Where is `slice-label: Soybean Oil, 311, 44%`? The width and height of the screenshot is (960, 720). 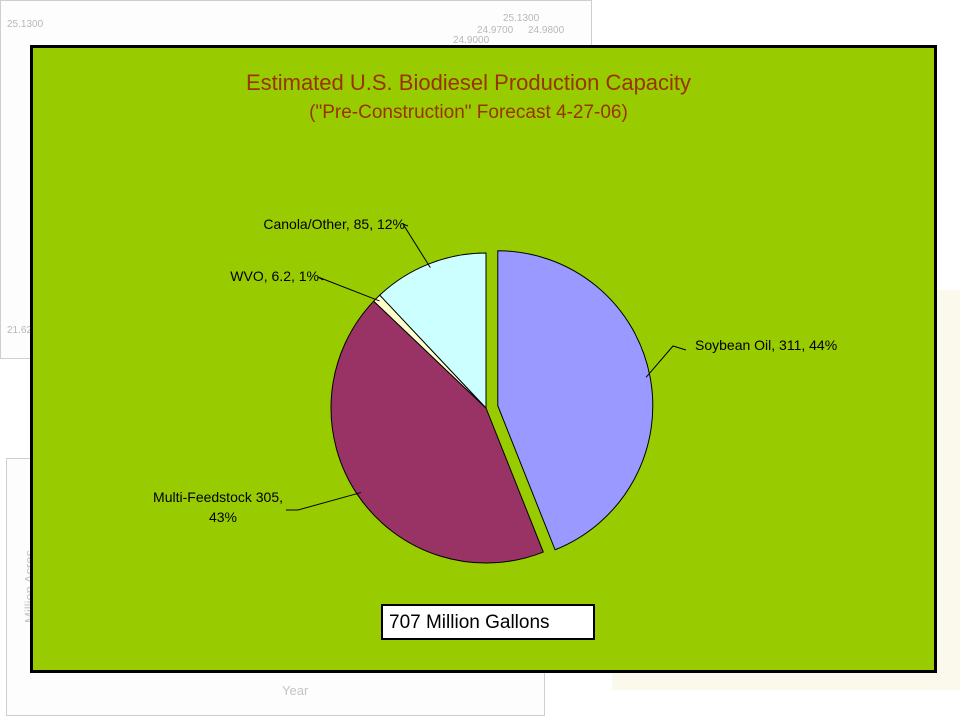 slice-label: Soybean Oil, 311, 44% is located at coordinates (766, 345).